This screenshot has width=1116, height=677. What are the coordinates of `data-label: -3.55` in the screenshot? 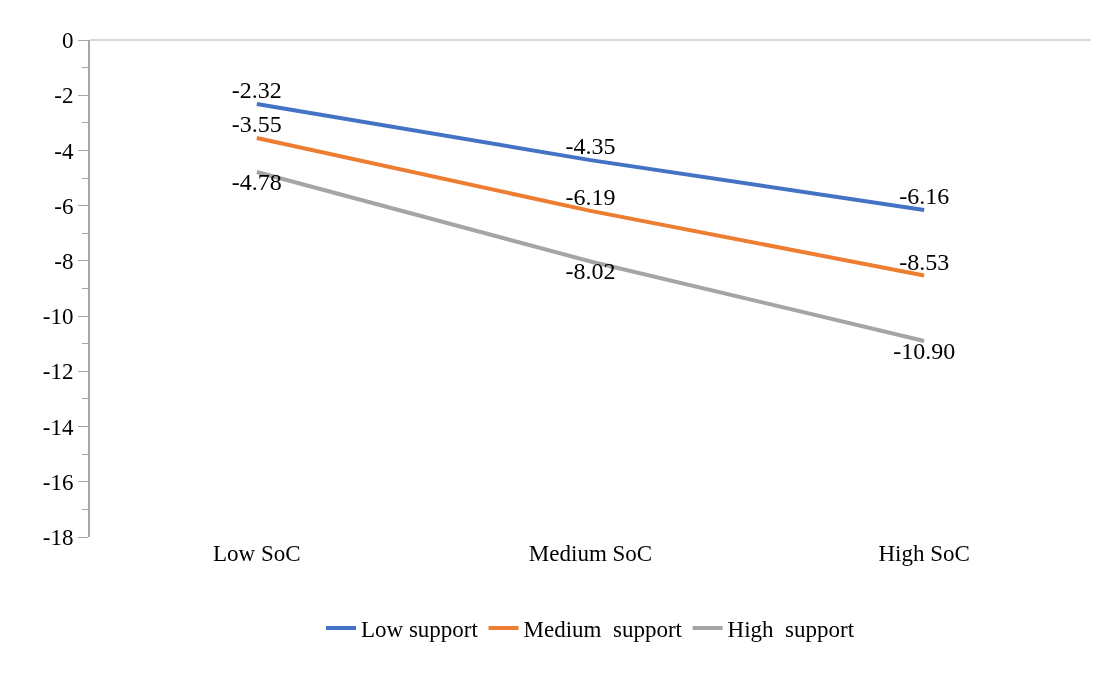 It's located at (256, 124).